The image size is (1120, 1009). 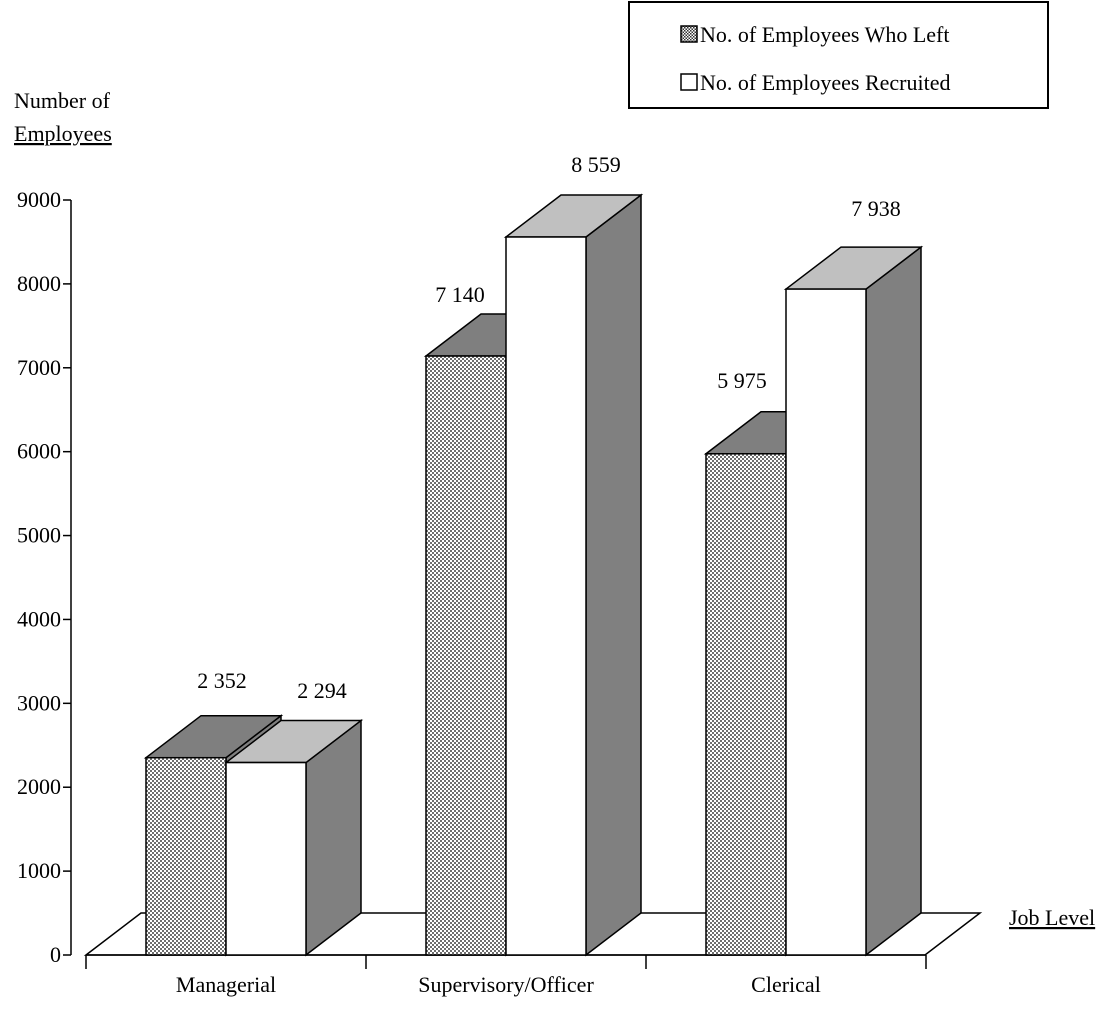 What do you see at coordinates (63, 133) in the screenshot?
I see `y-axis-title-line2: Employees` at bounding box center [63, 133].